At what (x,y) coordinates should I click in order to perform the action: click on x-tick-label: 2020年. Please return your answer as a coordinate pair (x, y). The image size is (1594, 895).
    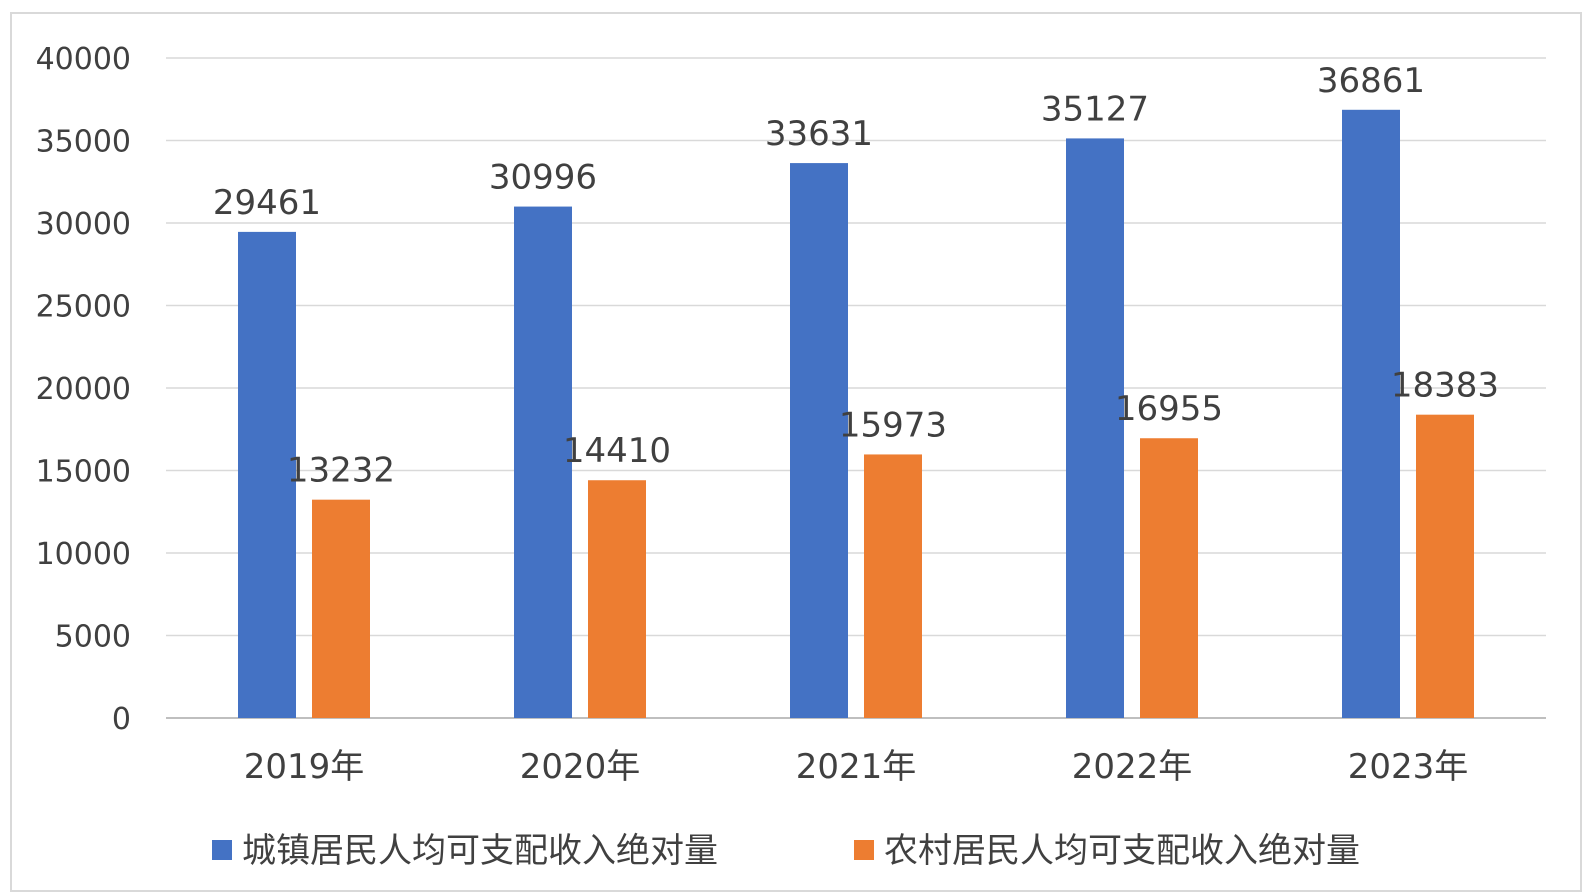
    Looking at the image, I should click on (580, 767).